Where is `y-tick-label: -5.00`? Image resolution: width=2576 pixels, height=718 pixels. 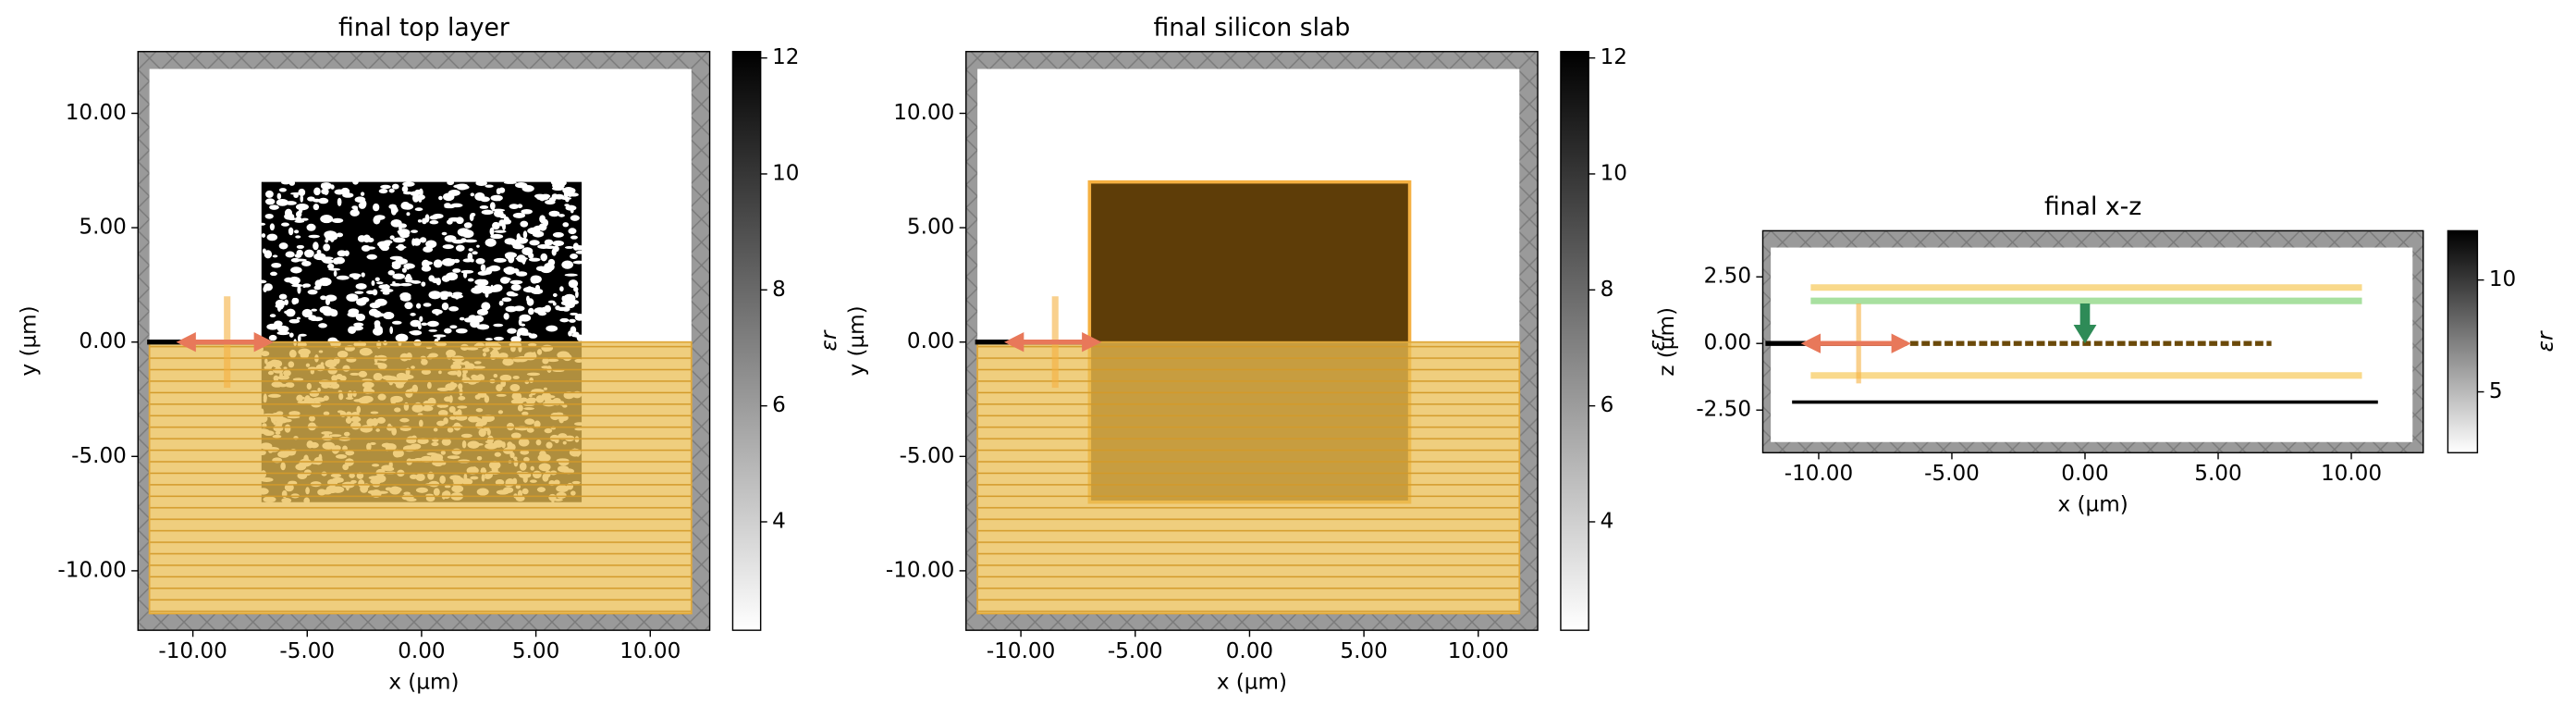 y-tick-label: -5.00 is located at coordinates (927, 456).